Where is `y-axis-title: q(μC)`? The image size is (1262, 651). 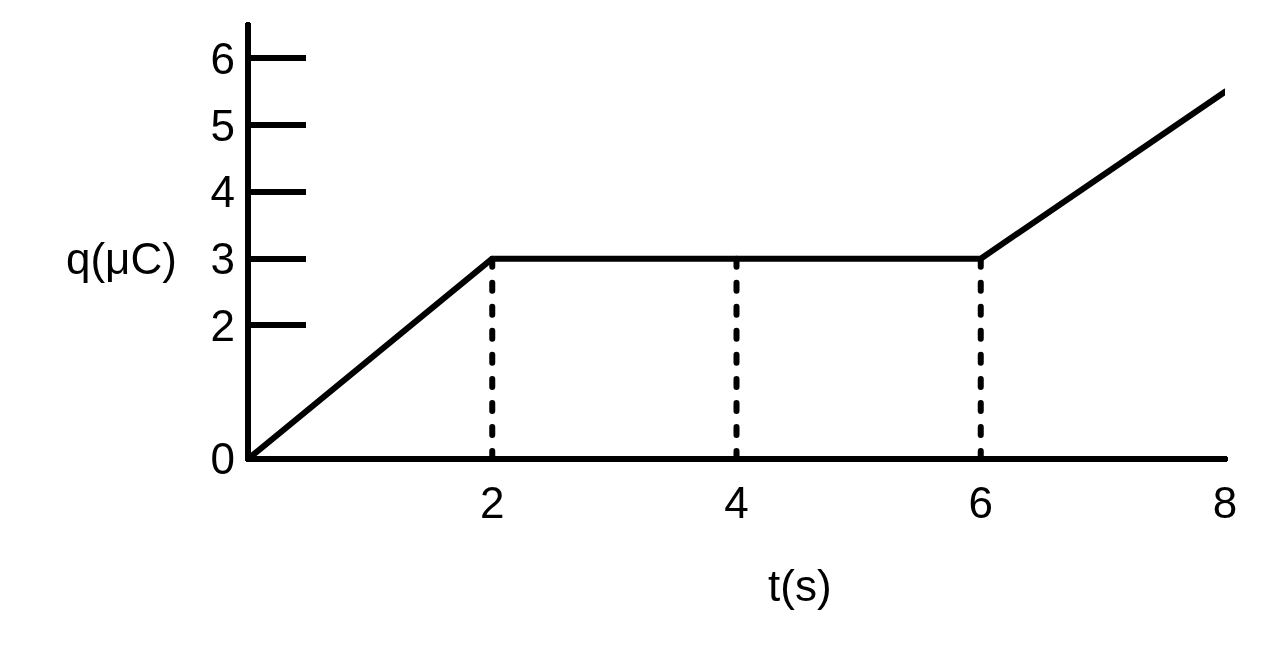
y-axis-title: q(μC) is located at coordinates (121, 258).